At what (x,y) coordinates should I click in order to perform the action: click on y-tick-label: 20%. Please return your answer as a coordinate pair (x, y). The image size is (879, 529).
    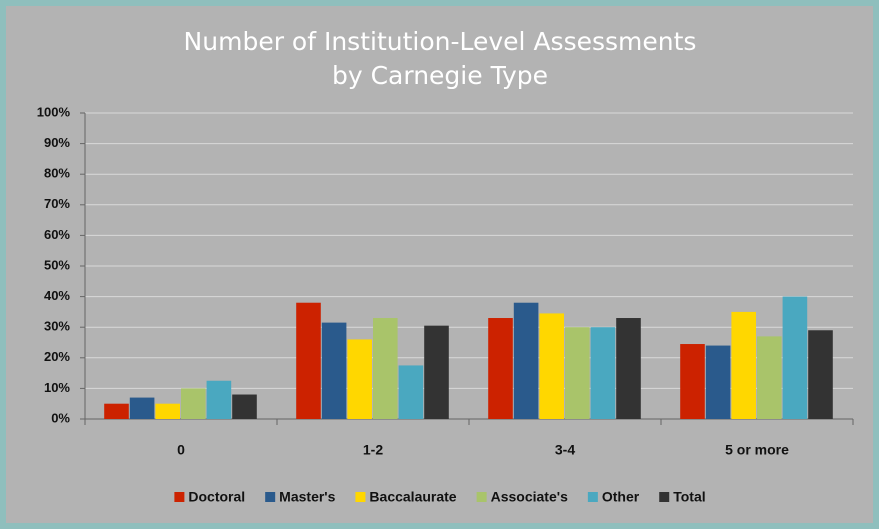
    Looking at the image, I should click on (57, 356).